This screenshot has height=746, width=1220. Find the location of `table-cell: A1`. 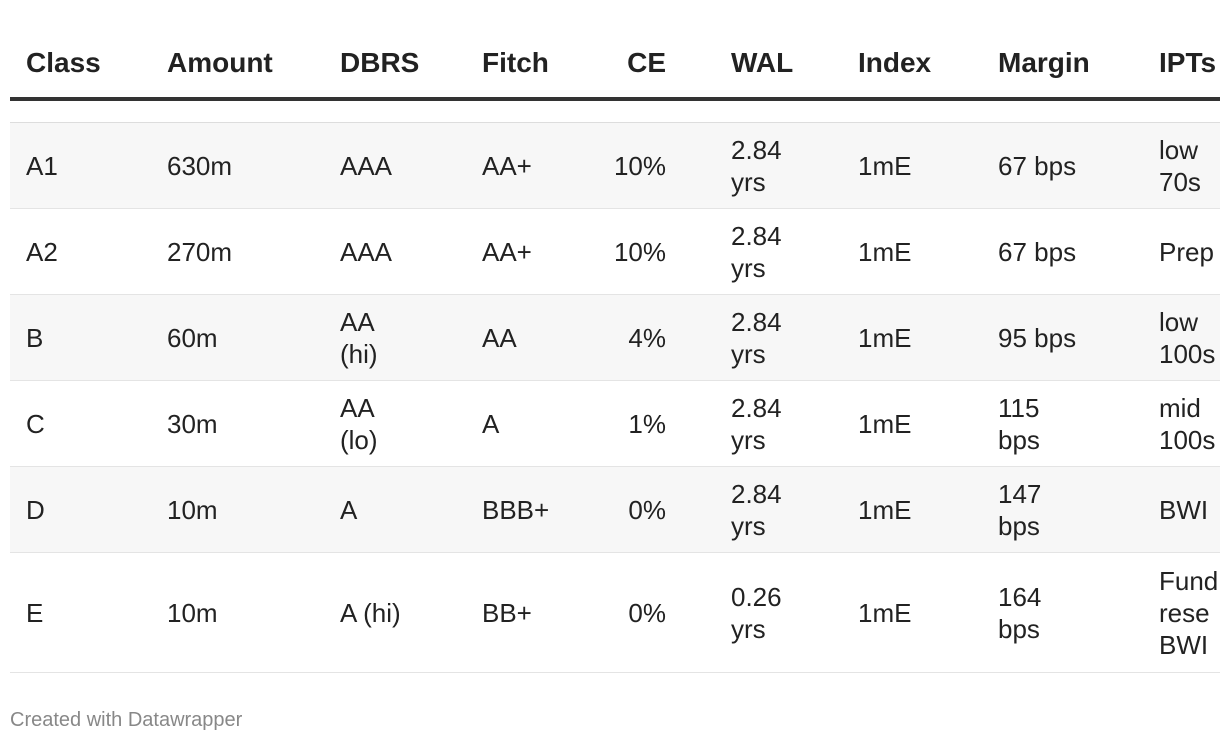

table-cell: A1 is located at coordinates (86, 165).